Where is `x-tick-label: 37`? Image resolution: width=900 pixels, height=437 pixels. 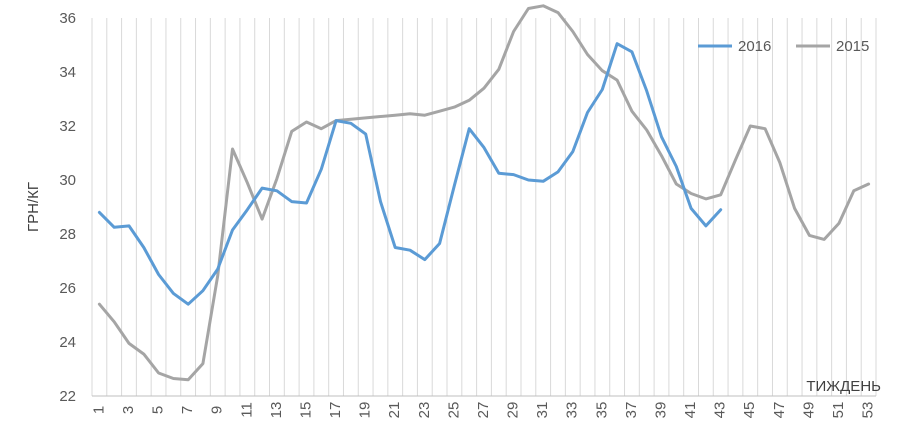
x-tick-label: 37 is located at coordinates (631, 410).